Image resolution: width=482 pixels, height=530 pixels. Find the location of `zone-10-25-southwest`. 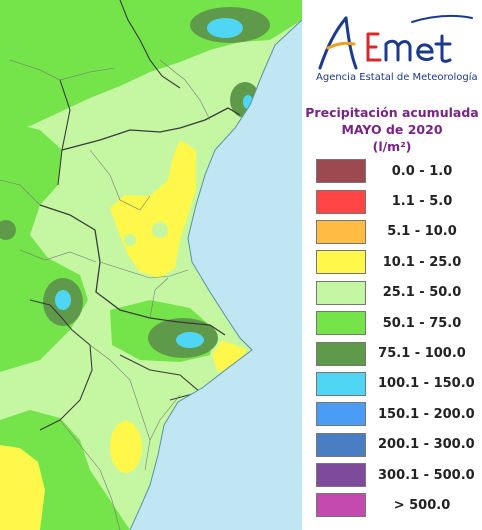

zone-10-25-southwest is located at coordinates (22, 487).